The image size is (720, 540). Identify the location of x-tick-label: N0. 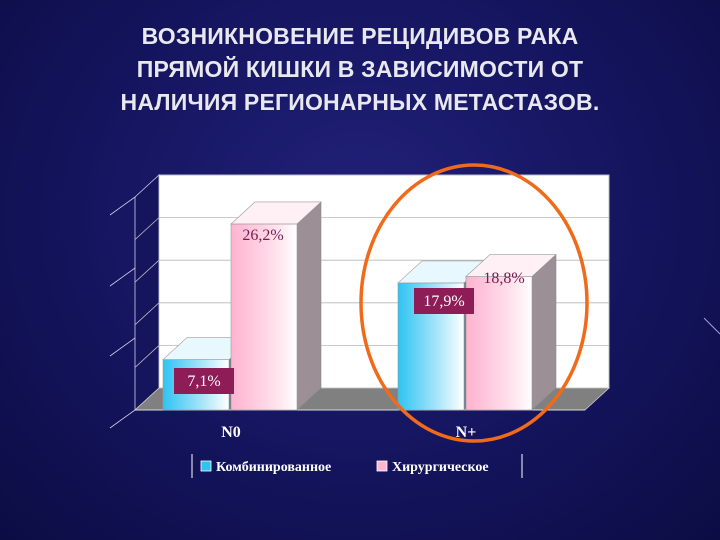
(231, 432).